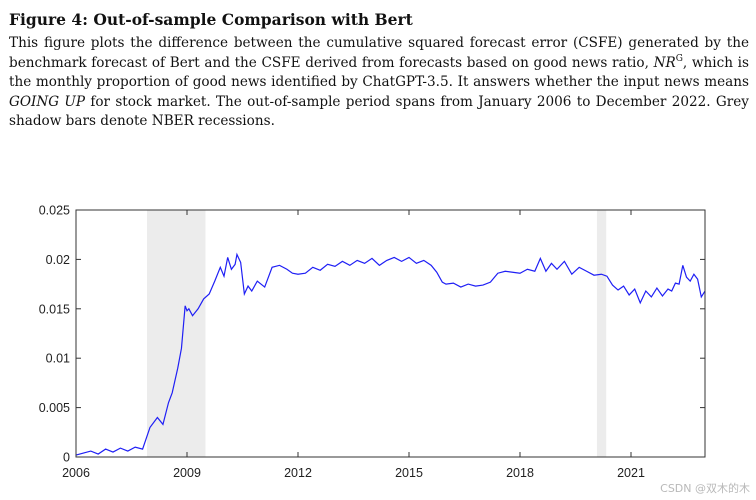 Image resolution: width=756 pixels, height=500 pixels. What do you see at coordinates (54, 211) in the screenshot?
I see `y-tick-label: 0.025` at bounding box center [54, 211].